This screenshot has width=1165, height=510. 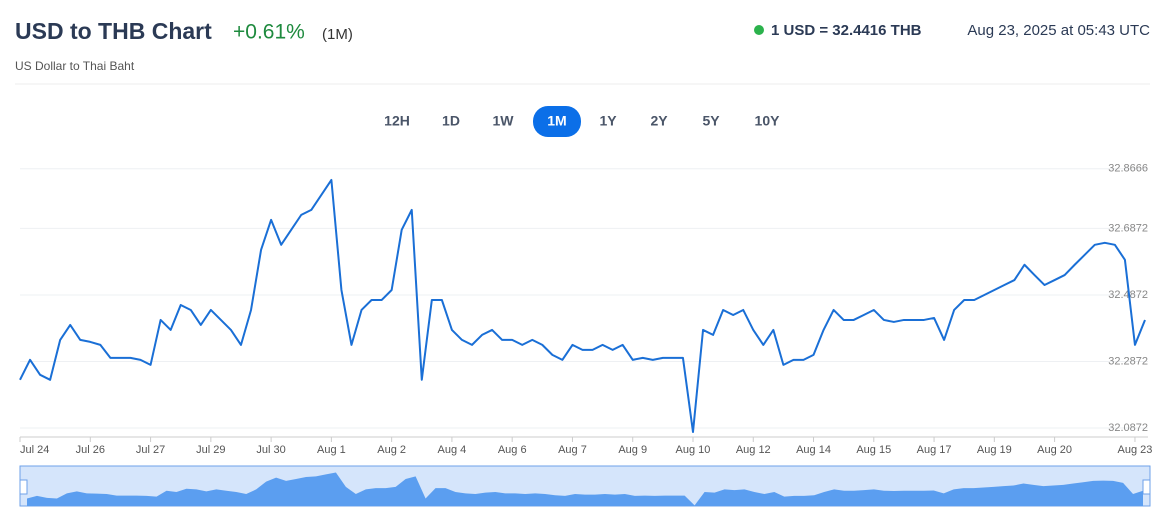 What do you see at coordinates (659, 121) in the screenshot?
I see `range-button: 2Y` at bounding box center [659, 121].